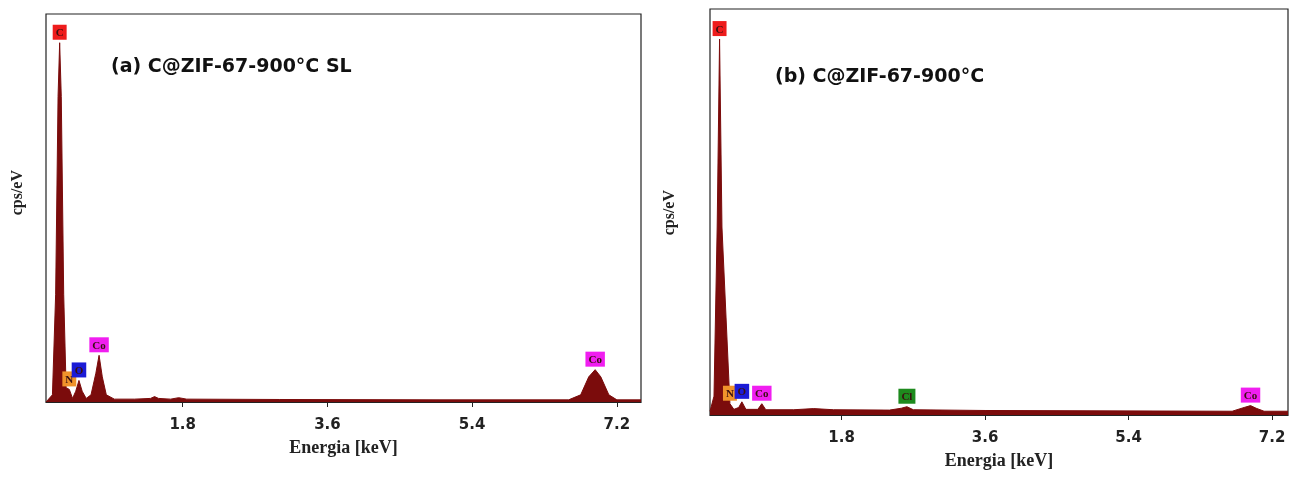 The height and width of the screenshot is (482, 1289). What do you see at coordinates (907, 396) in the screenshot?
I see `annotation: Cl` at bounding box center [907, 396].